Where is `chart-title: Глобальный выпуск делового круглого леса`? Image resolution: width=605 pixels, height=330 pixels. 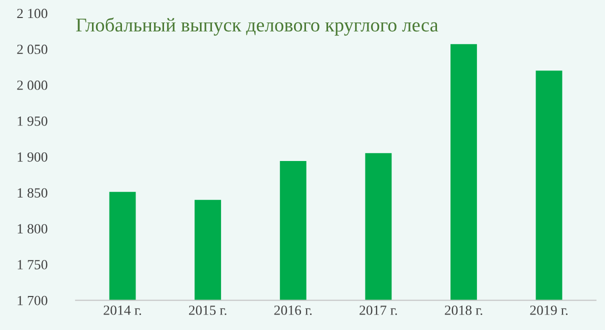 chart-title: Глобальный выпуск делового круглого леса is located at coordinates (257, 27).